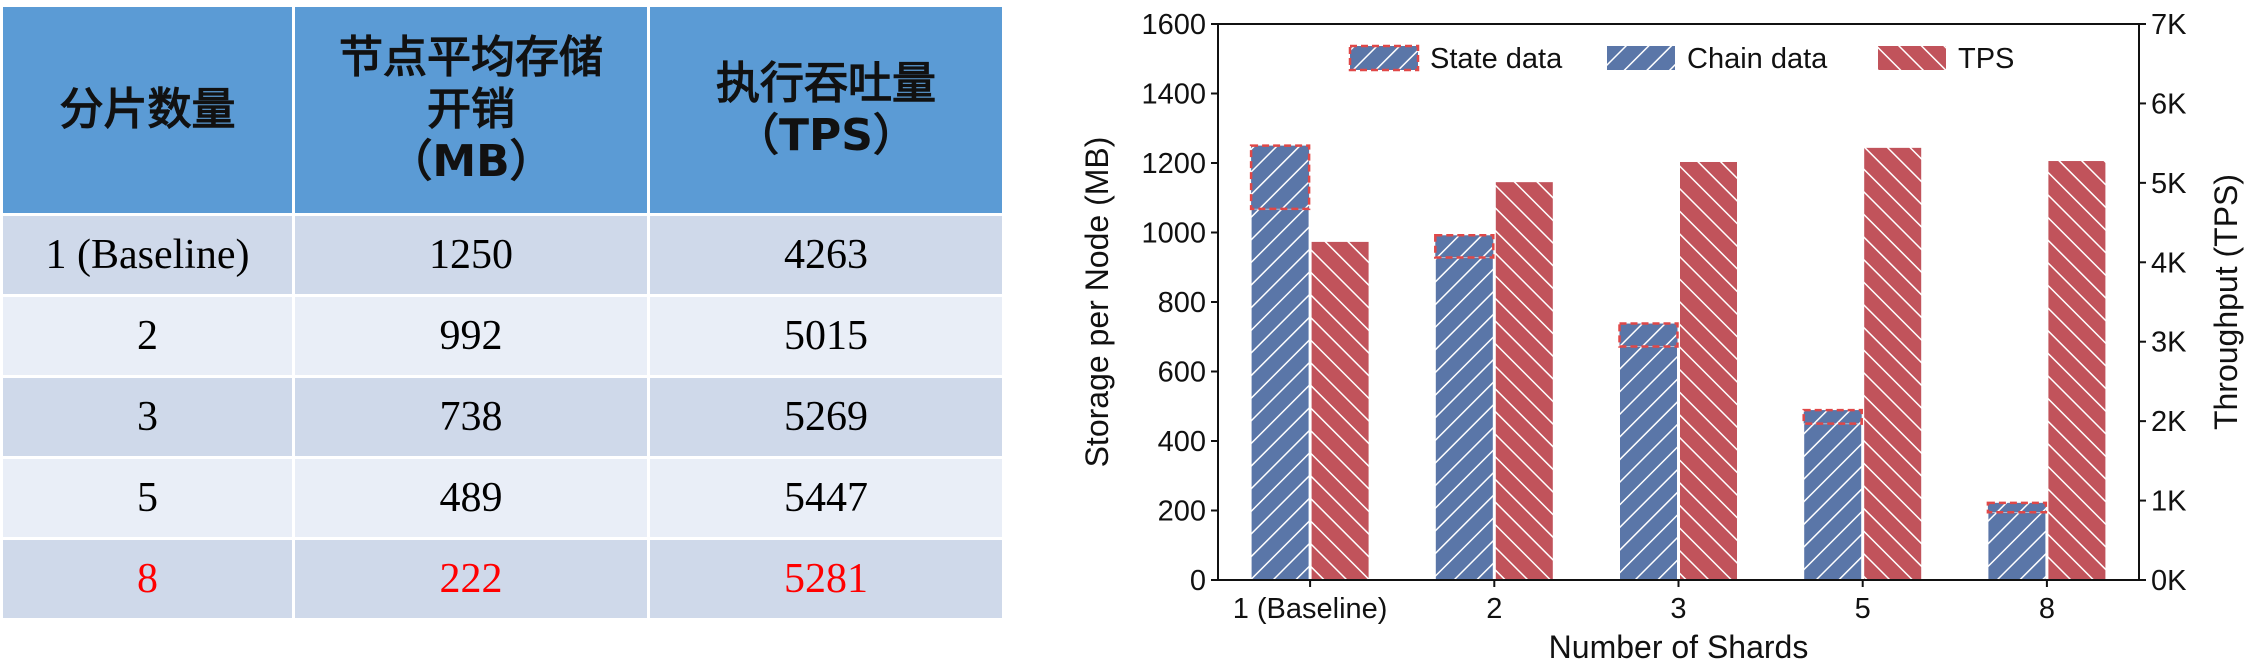 Image resolution: width=2249 pixels, height=670 pixels. Describe the element at coordinates (1678, 609) in the screenshot. I see `x-tick-label: 3` at that location.